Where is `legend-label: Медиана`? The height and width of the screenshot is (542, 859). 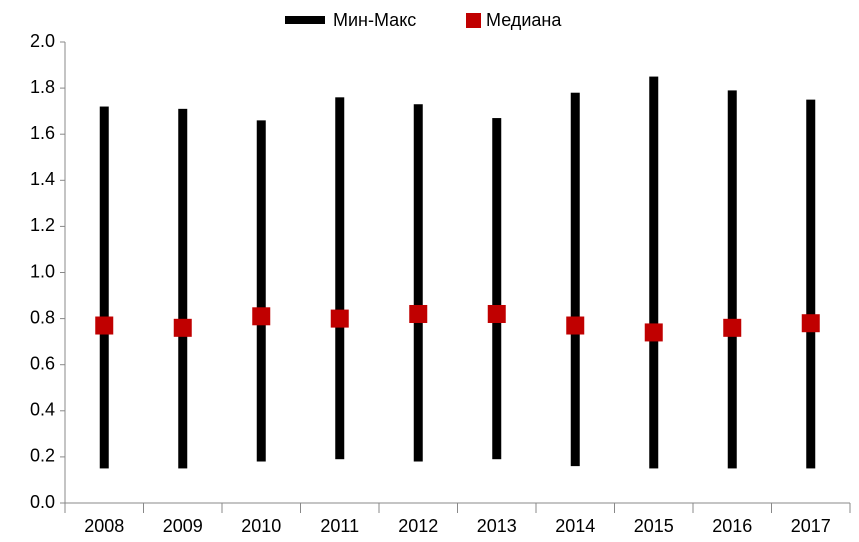 legend-label: Медиана is located at coordinates (524, 20).